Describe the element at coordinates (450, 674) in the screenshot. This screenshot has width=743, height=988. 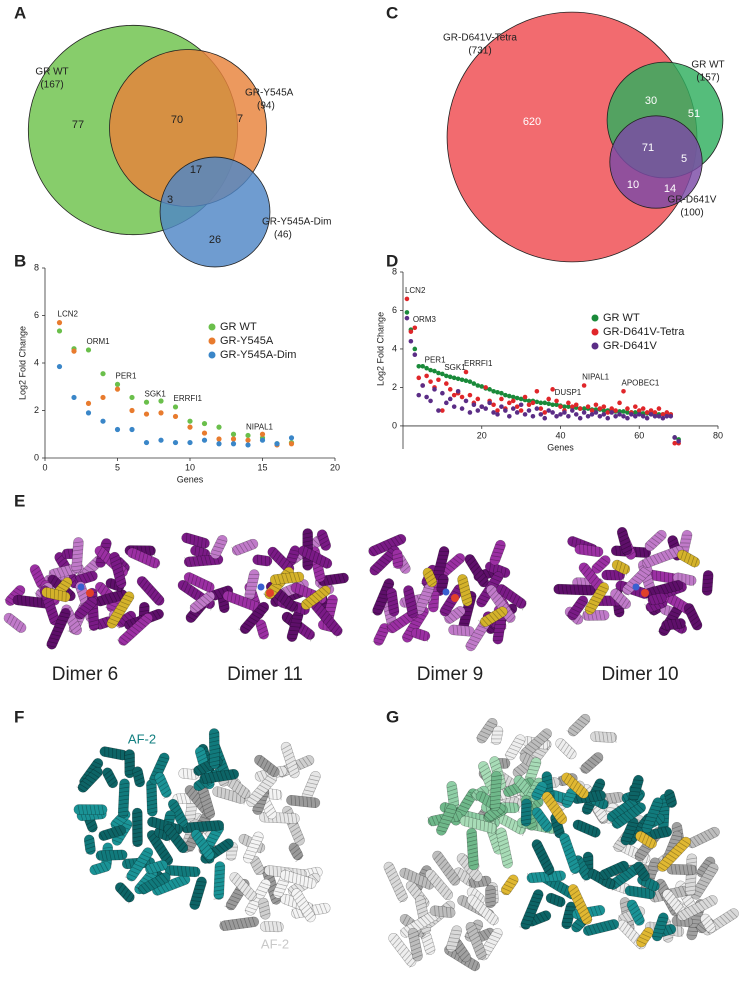
I see `dimer-label: Dimer 9` at that location.